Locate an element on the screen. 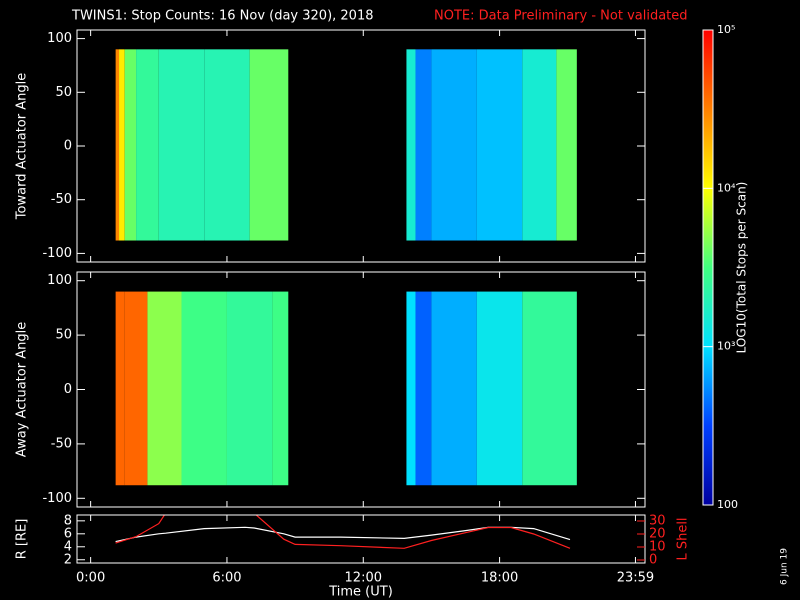  y-axis-label: R [RE] is located at coordinates (22, 539).